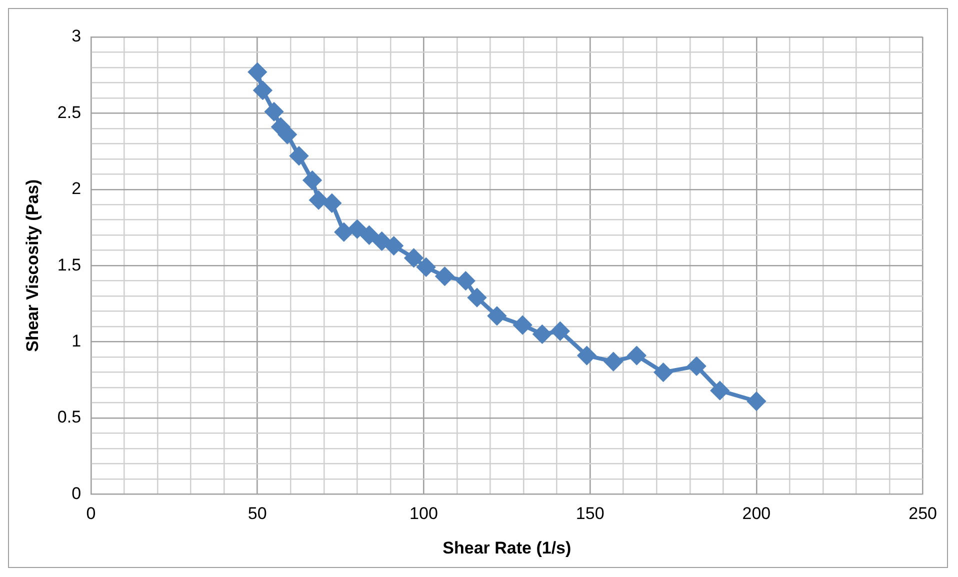  I want to click on x-axis-title: Shear Rate (1/s), so click(507, 548).